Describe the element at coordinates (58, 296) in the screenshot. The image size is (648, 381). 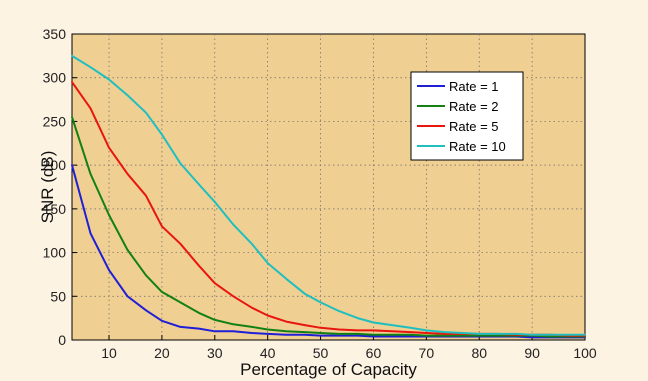
I see `y-tick-label: 50` at that location.